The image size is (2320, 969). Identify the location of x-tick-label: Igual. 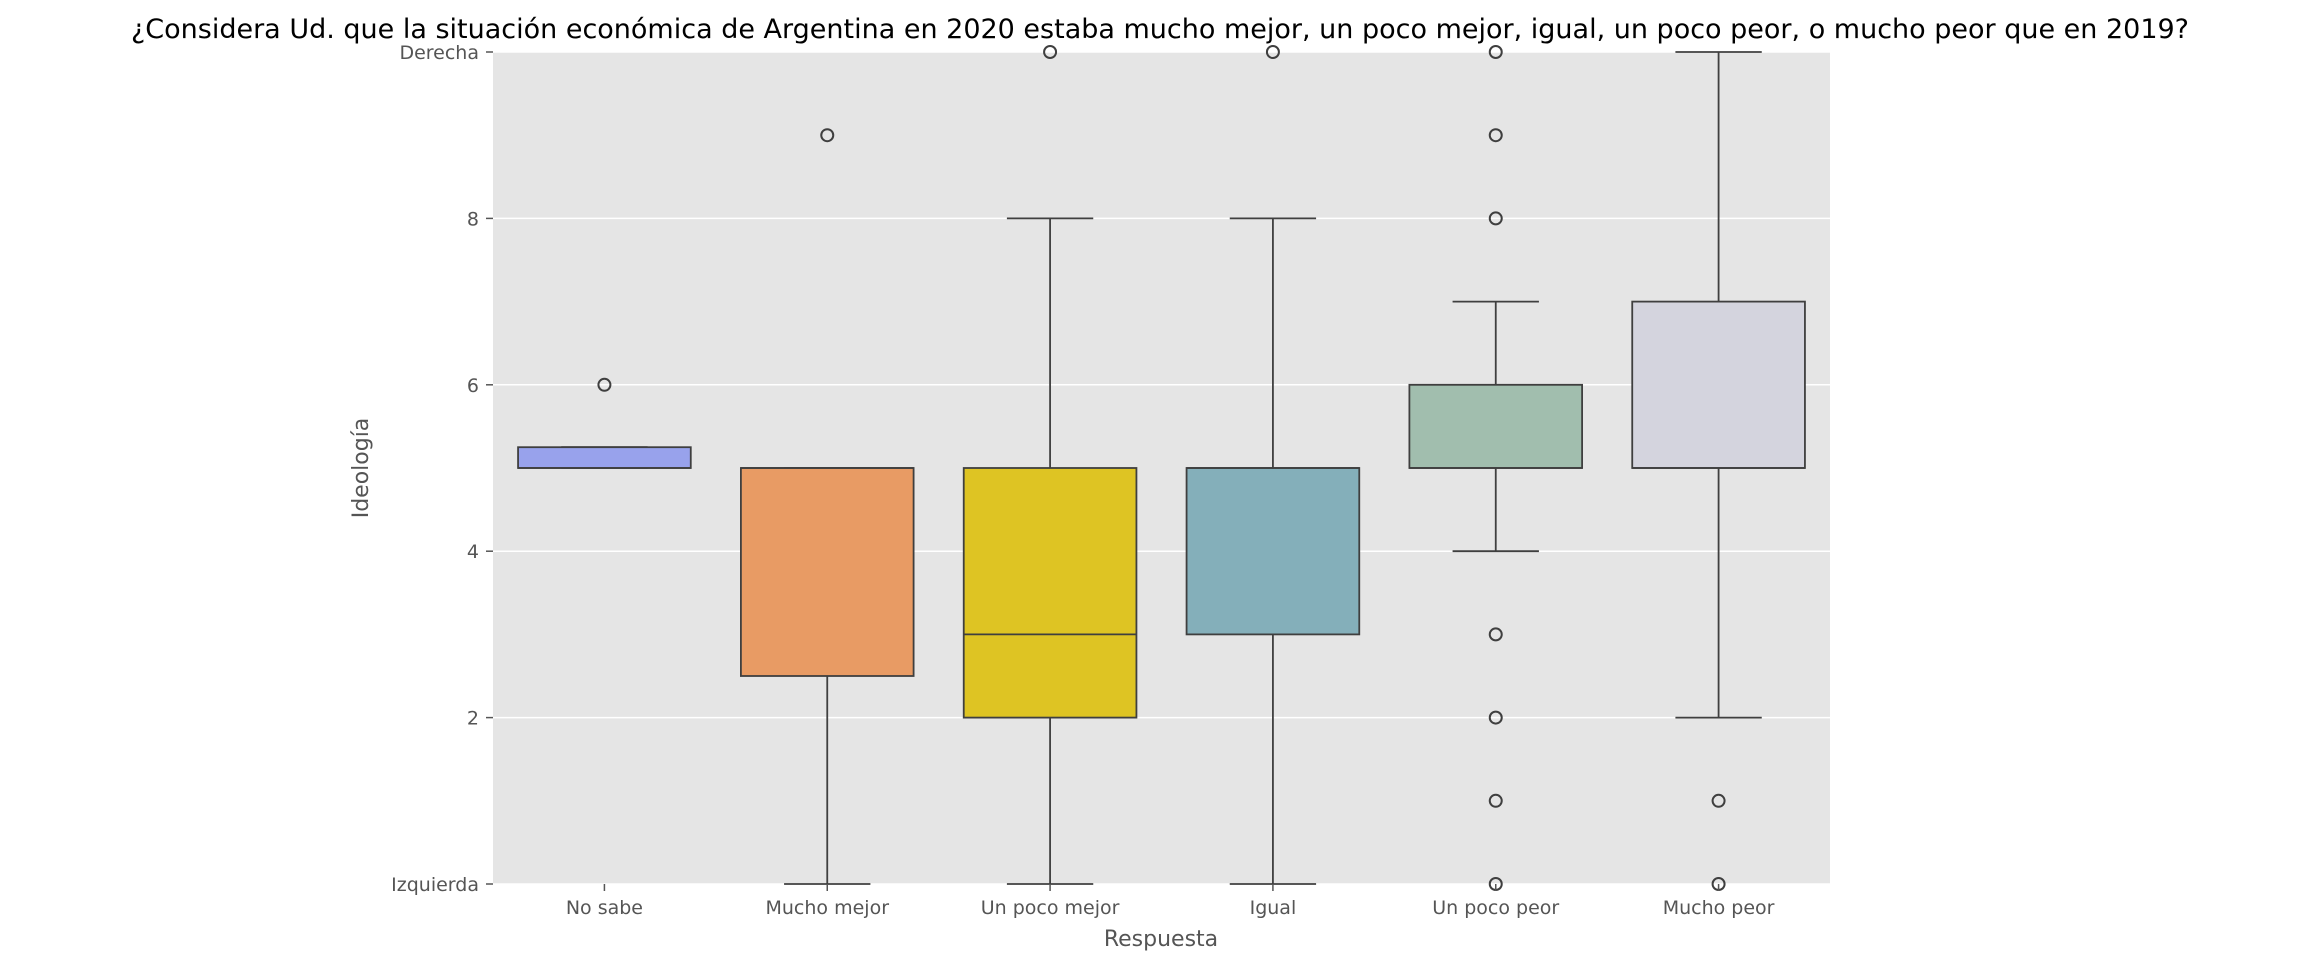
(1273, 908).